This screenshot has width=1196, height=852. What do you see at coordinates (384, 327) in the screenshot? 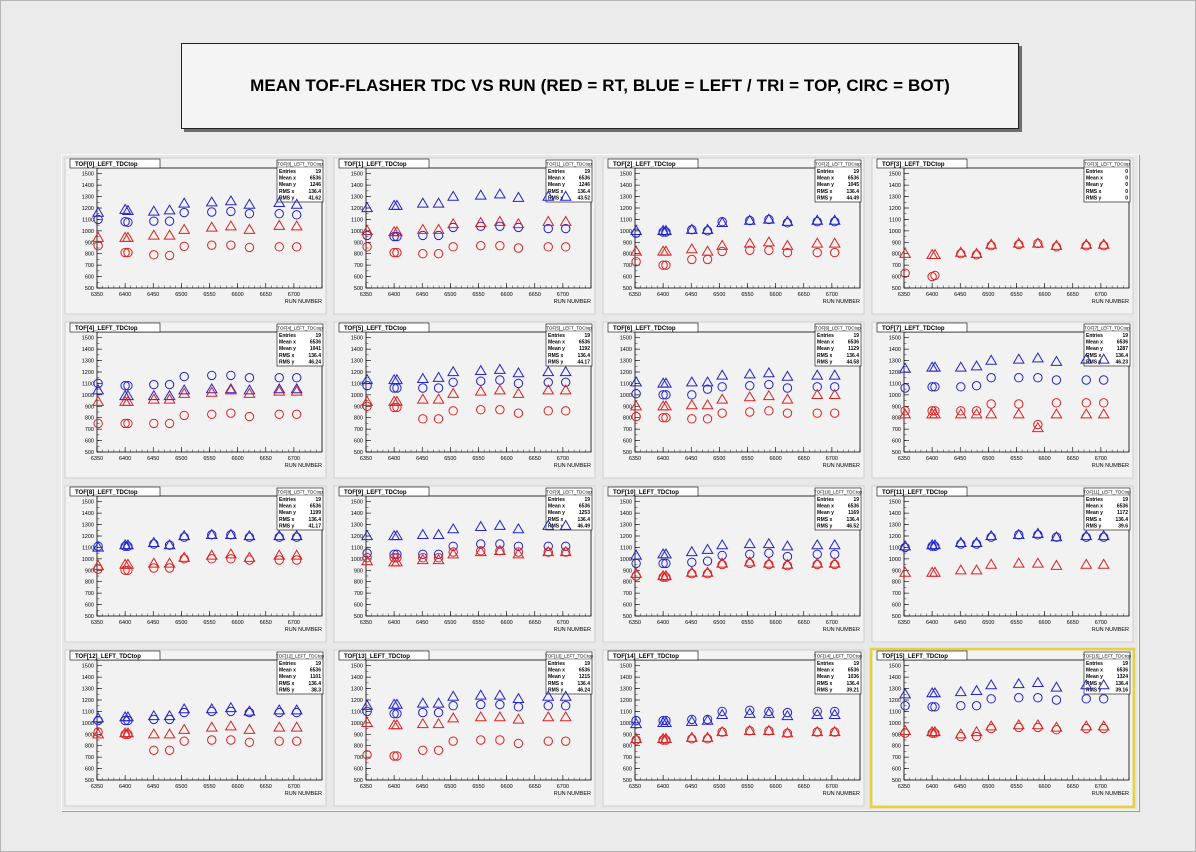
I see `panel-title-box` at bounding box center [384, 327].